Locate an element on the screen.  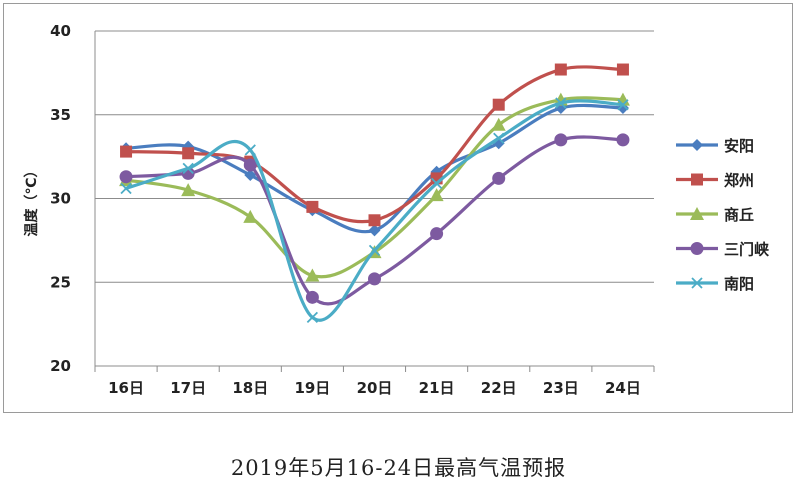
legend-item: 南阳 is located at coordinates (715, 284).